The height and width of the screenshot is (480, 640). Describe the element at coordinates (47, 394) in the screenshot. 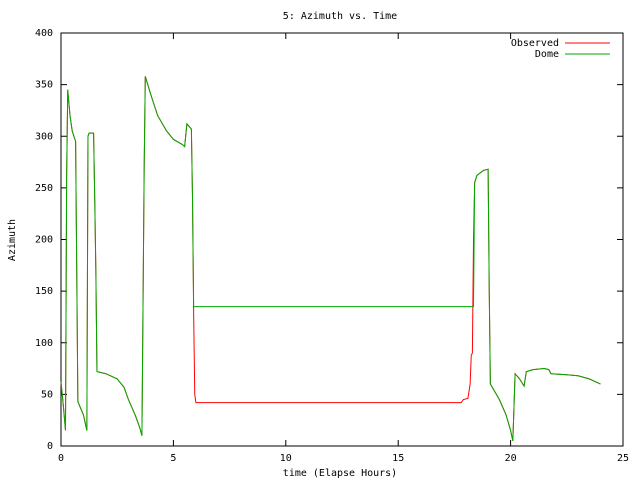

I see `y-tick-label: 50` at that location.